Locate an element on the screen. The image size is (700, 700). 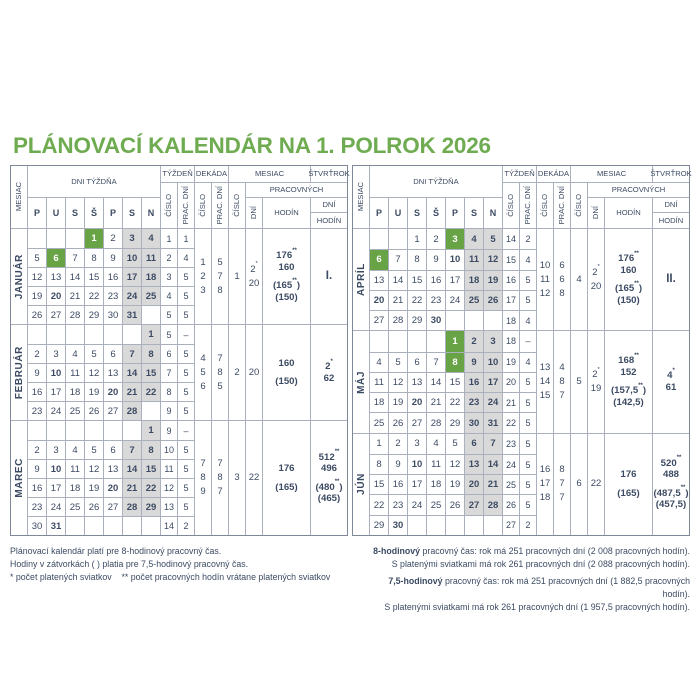
header-stvrtrok-hodin: HODÍN is located at coordinates (671, 220).